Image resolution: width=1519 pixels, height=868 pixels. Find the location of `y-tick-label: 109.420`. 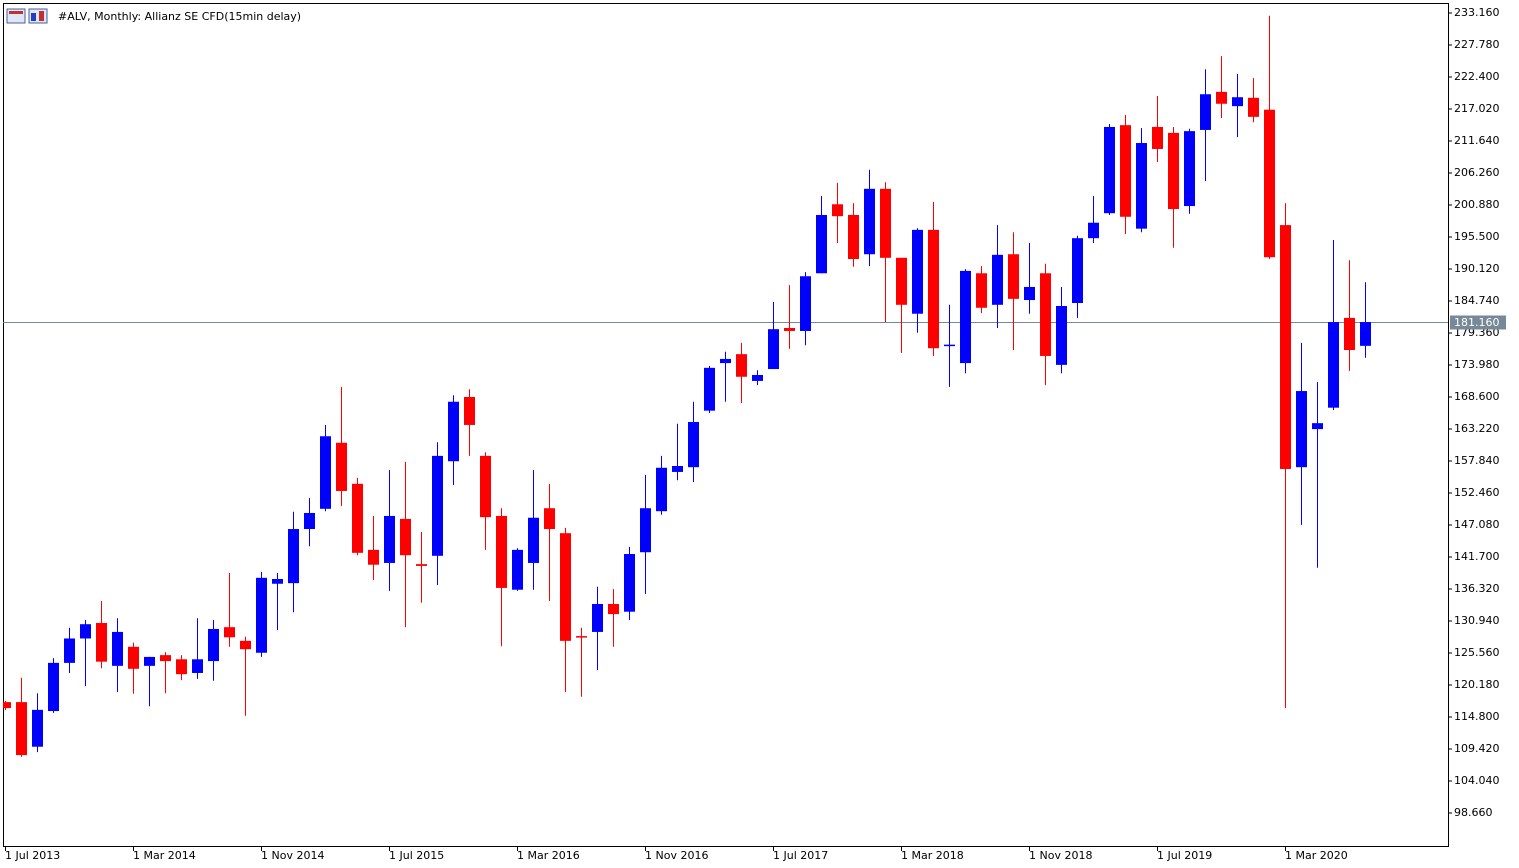

y-tick-label: 109.420 is located at coordinates (1477, 748).